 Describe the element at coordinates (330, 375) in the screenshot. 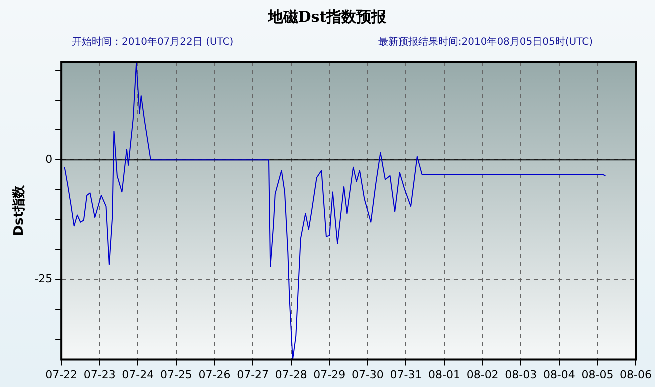

I see `x-tick-label: 07-29` at that location.